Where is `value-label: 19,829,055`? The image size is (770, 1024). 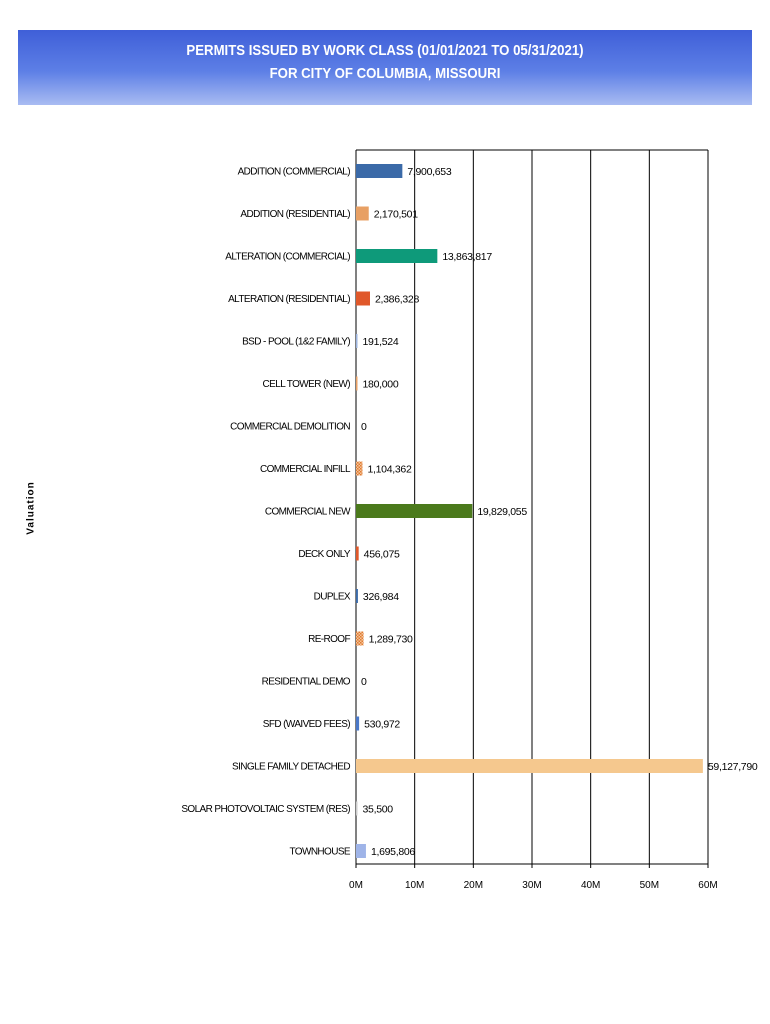 value-label: 19,829,055 is located at coordinates (502, 512).